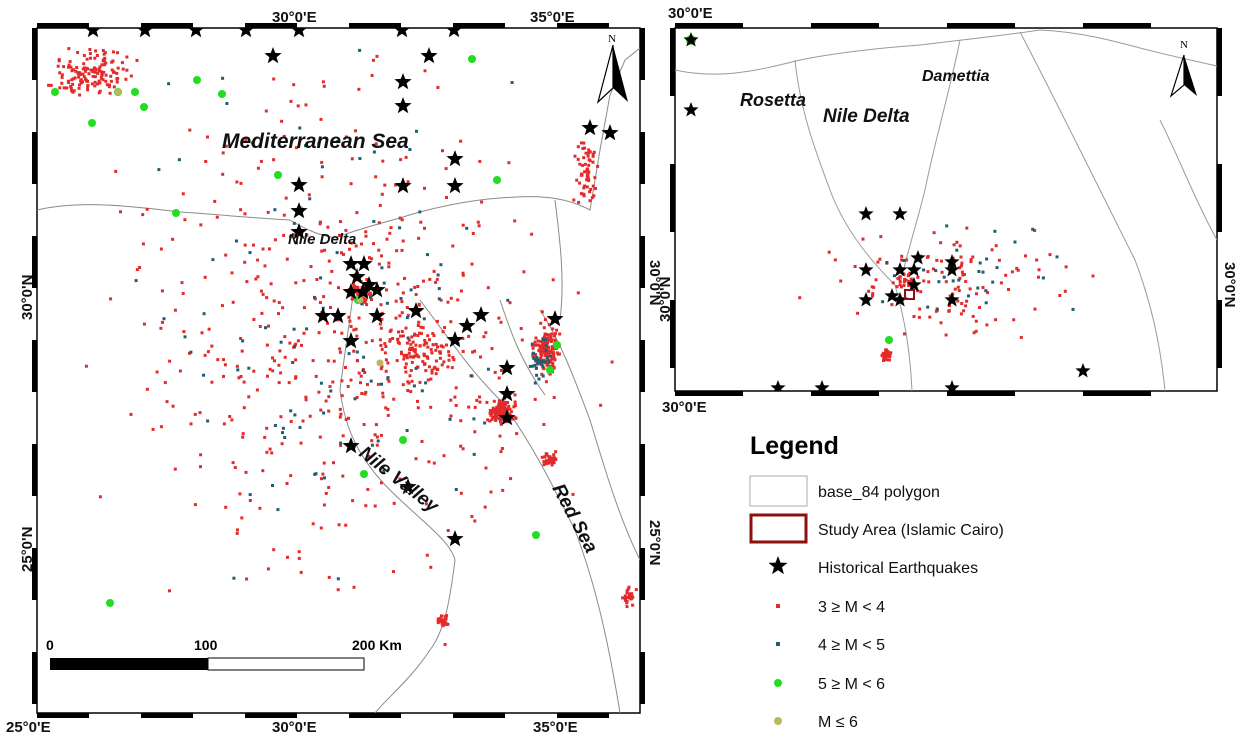 This screenshot has width=1244, height=738. What do you see at coordinates (778, 721) in the screenshot?
I see `legend-olive-circle-icon` at bounding box center [778, 721].